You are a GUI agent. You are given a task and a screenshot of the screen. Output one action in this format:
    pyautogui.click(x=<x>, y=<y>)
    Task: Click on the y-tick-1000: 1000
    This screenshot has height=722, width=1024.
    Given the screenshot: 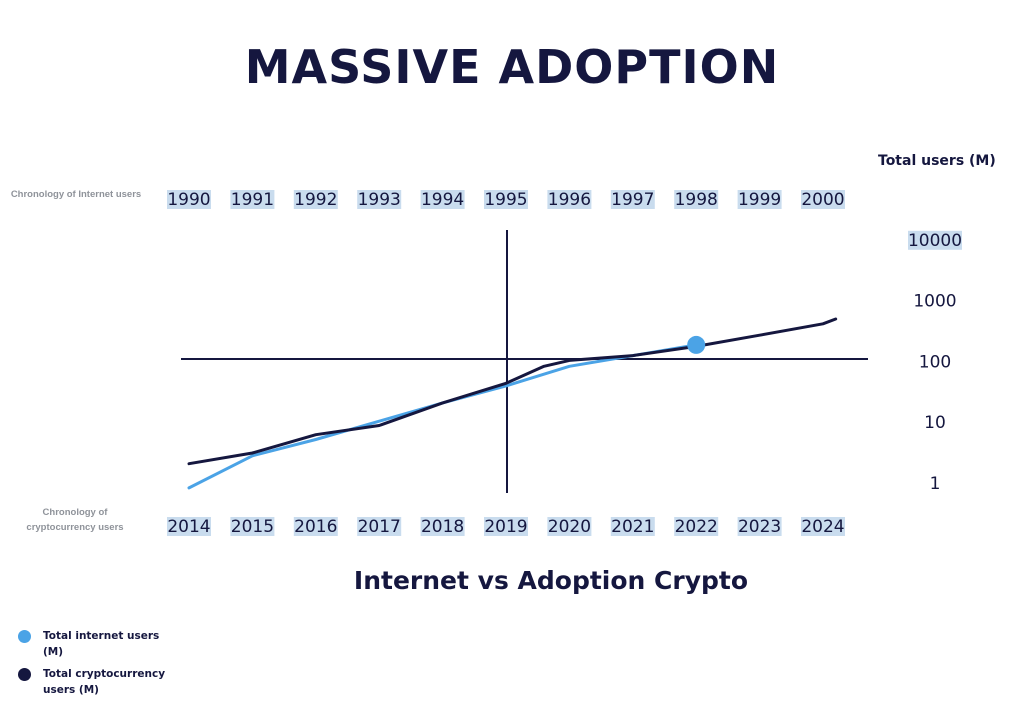 What is the action you would take?
    pyautogui.click(x=934, y=302)
    